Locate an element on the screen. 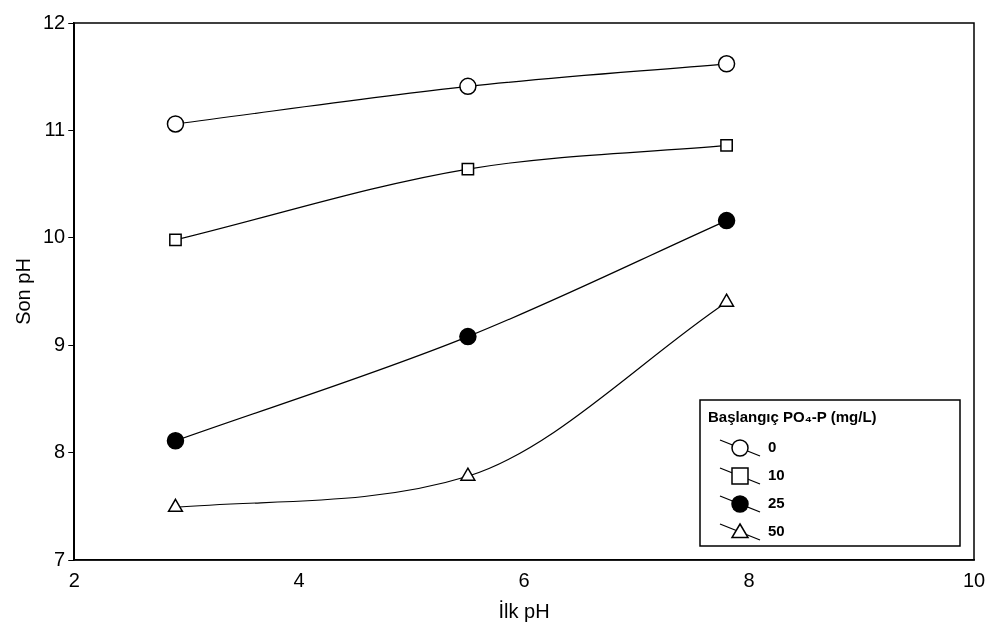  y-tick-label: 12 is located at coordinates (54, 21).